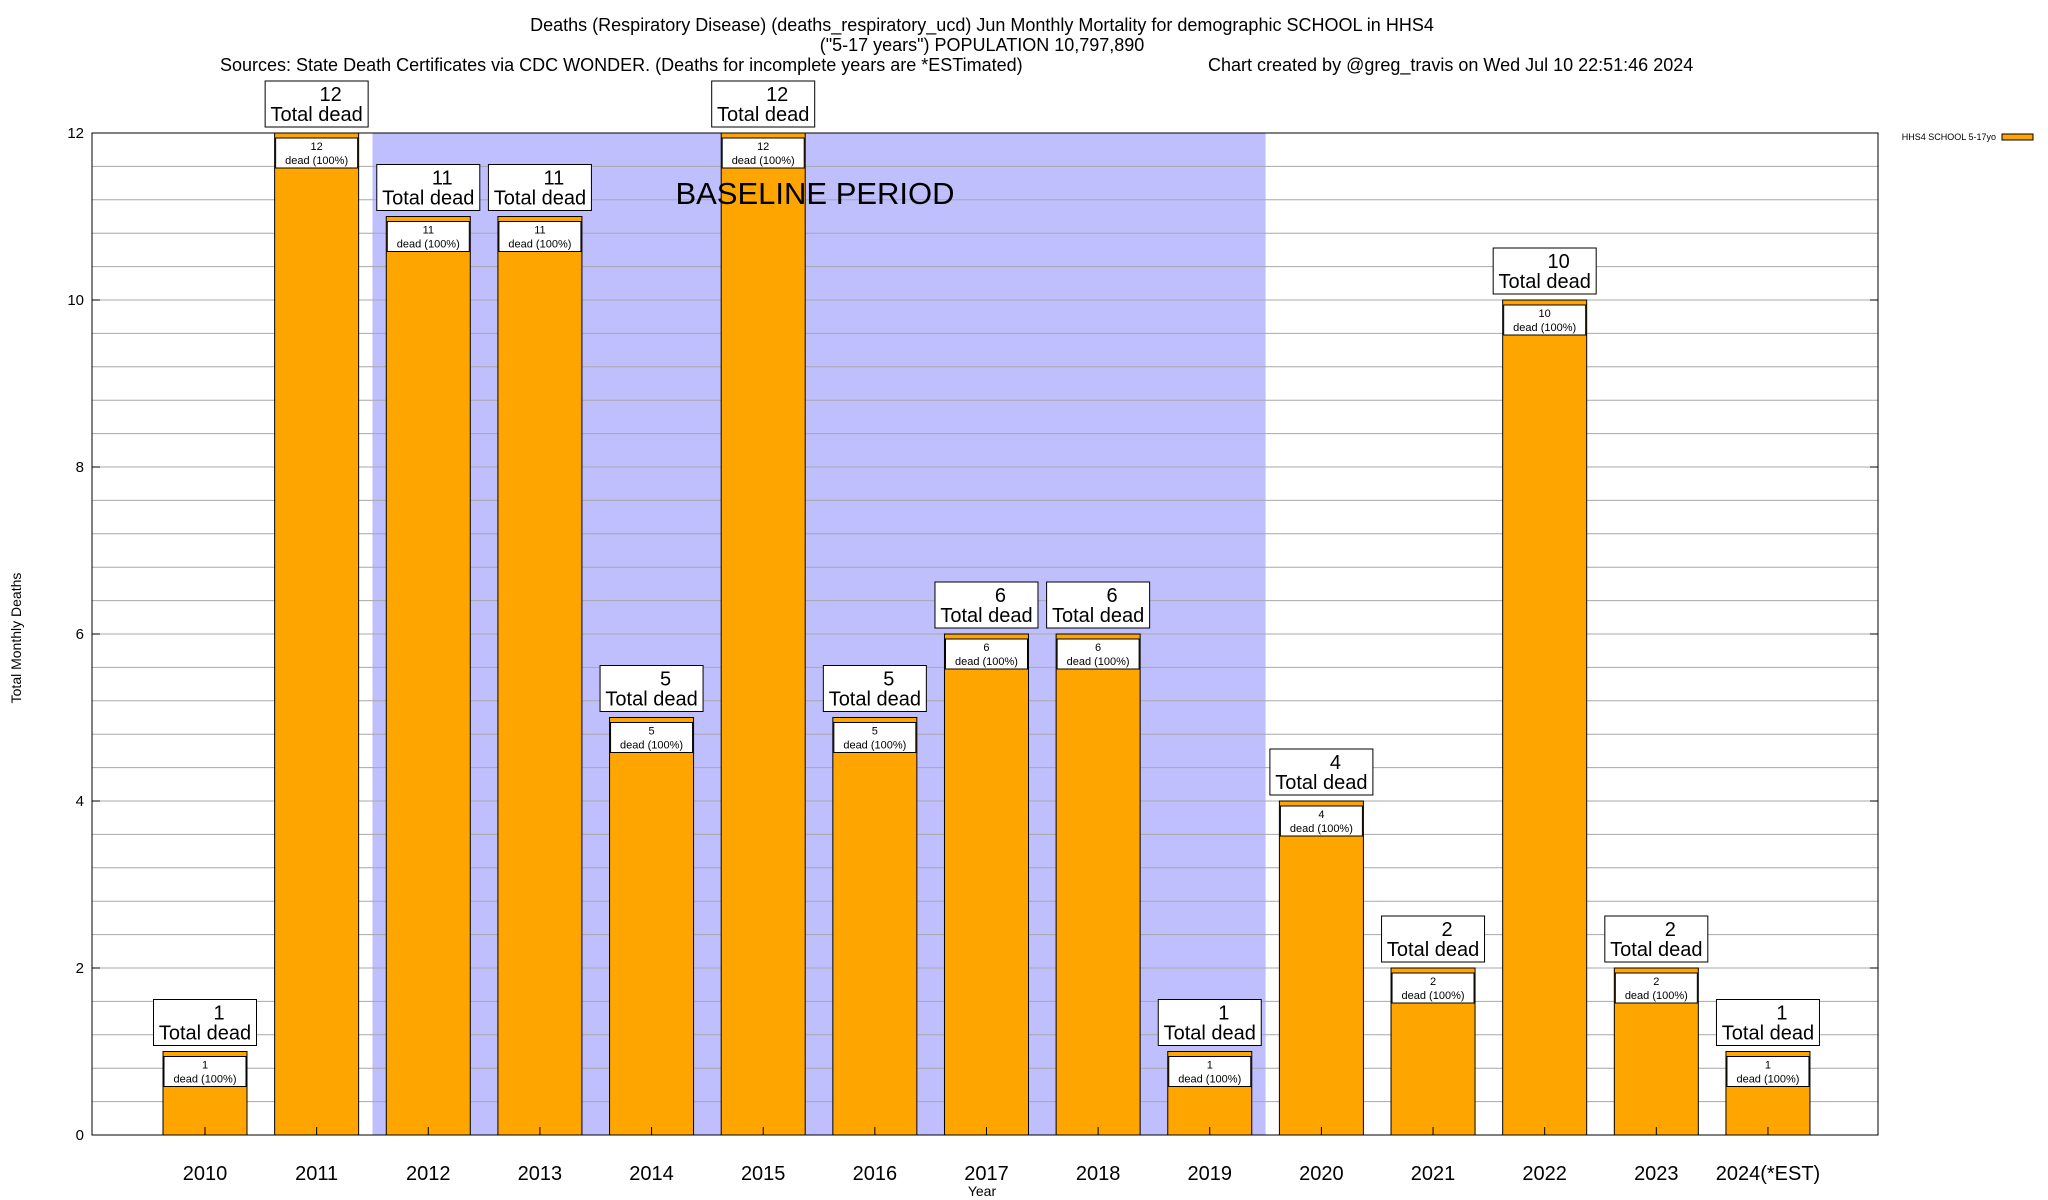 The height and width of the screenshot is (1200, 2048). I want to click on y-tick-label: 10, so click(75, 300).